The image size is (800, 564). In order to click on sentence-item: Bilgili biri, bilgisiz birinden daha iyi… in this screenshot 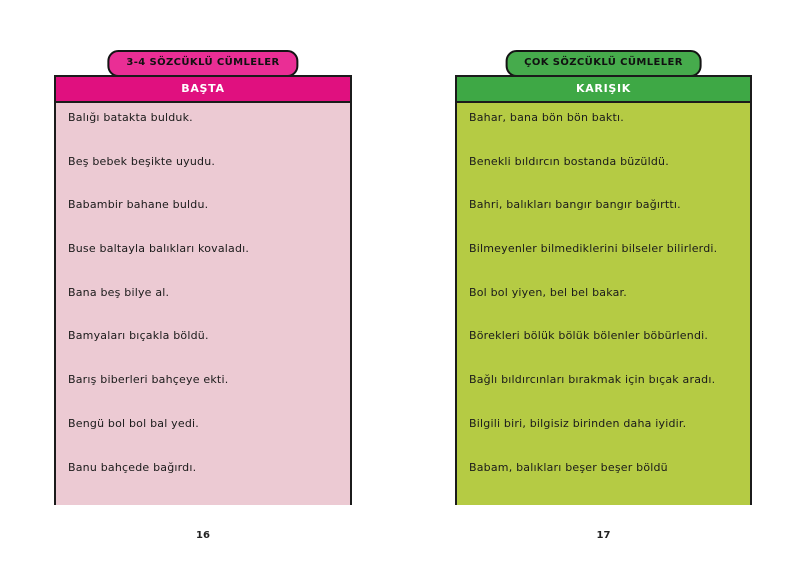, I will do `click(578, 423)`.